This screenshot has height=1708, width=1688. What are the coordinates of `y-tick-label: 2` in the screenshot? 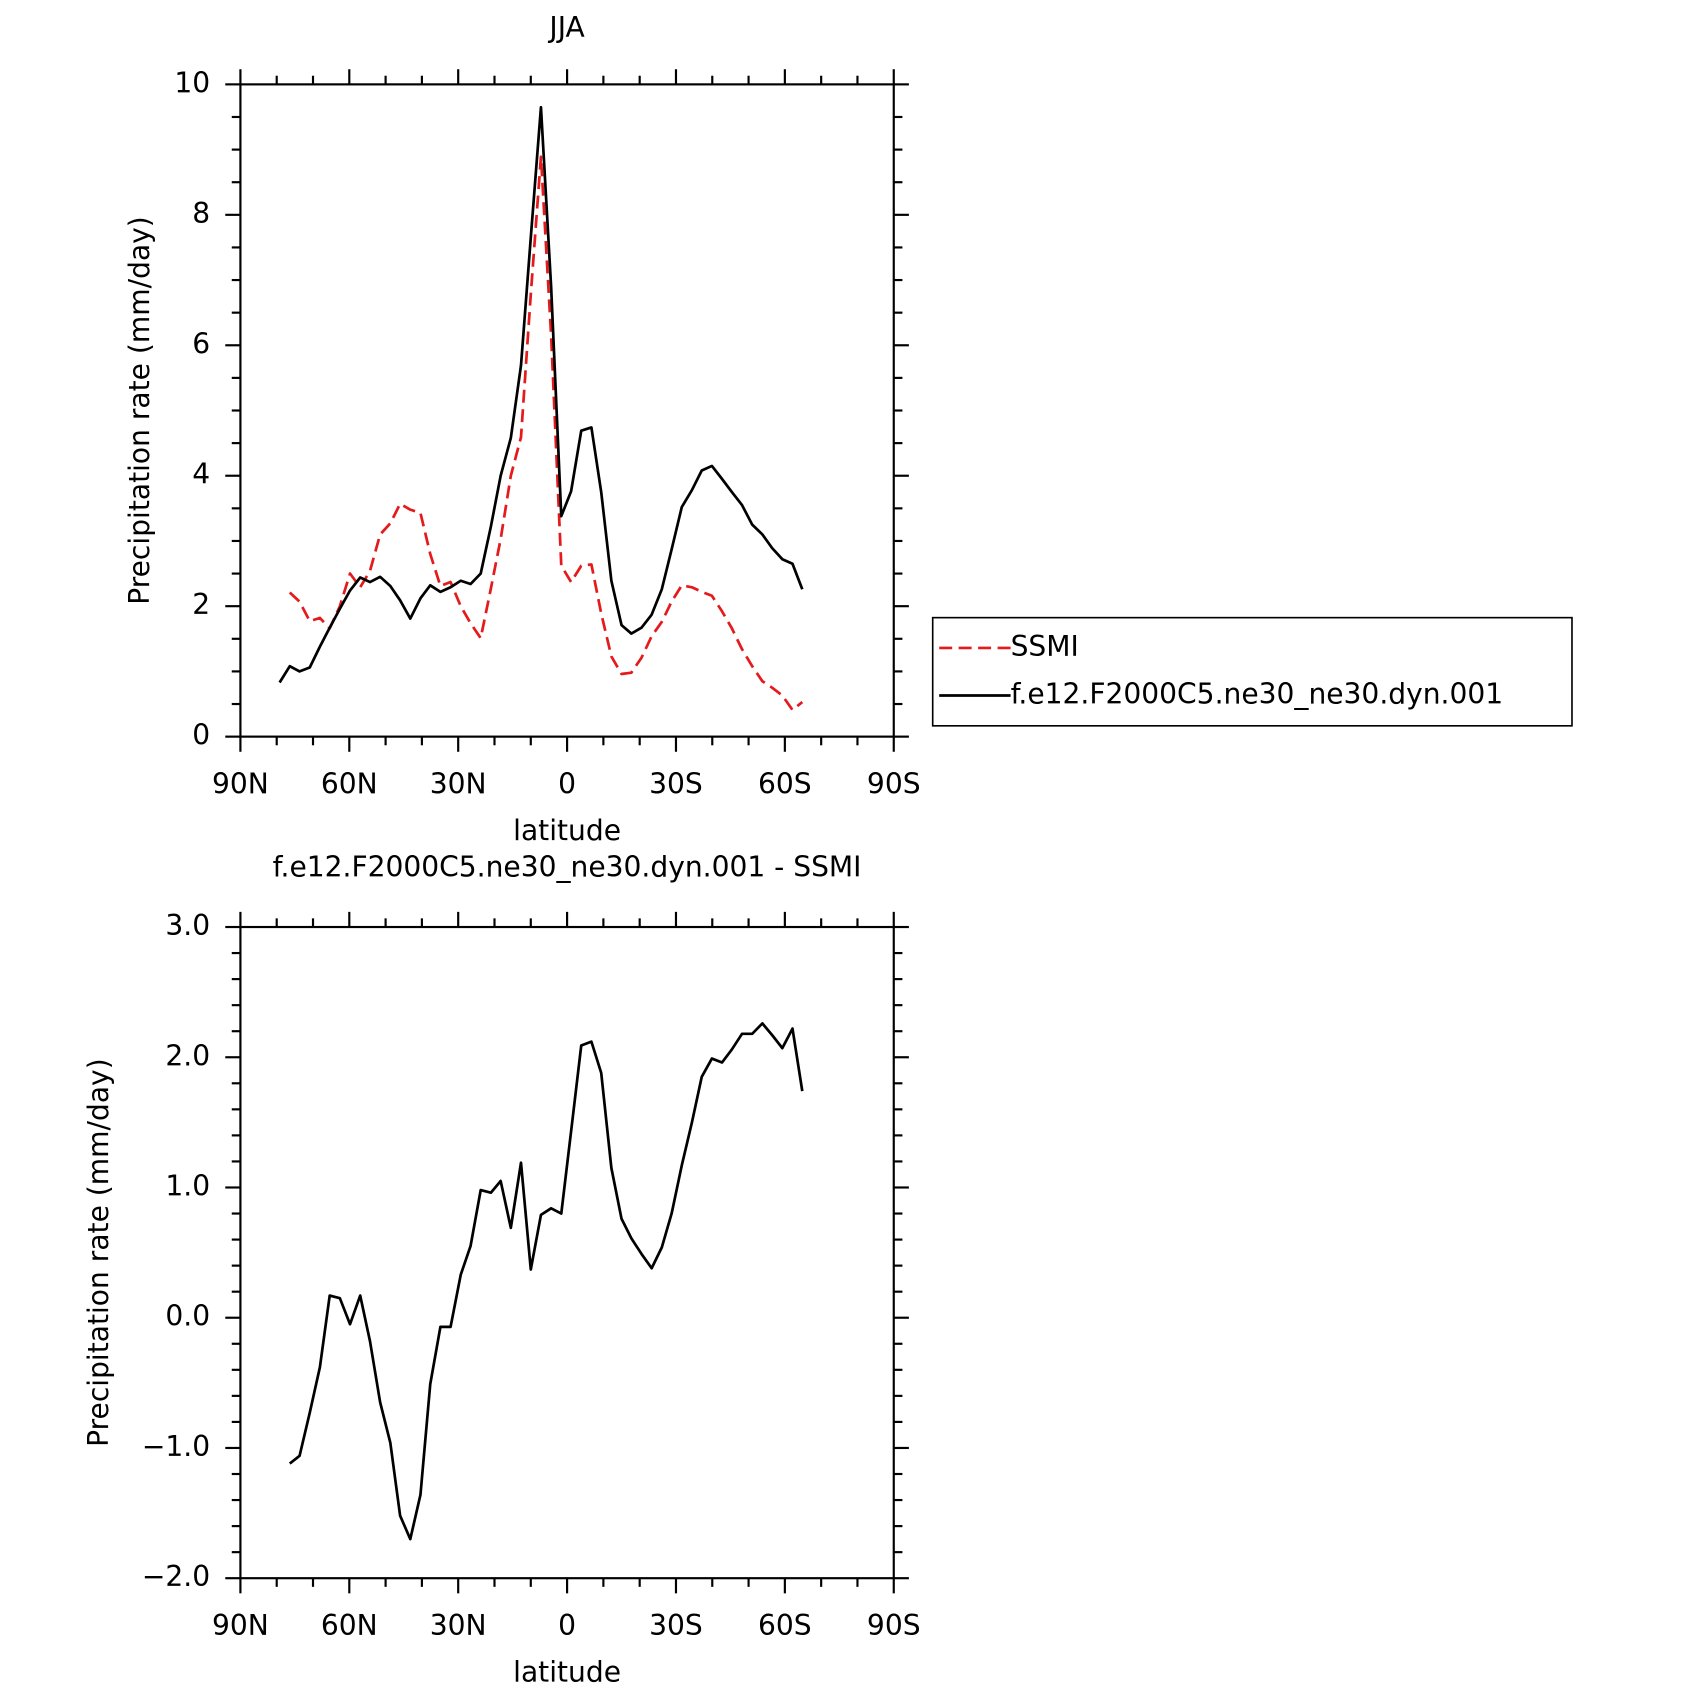 It's located at (201, 604).